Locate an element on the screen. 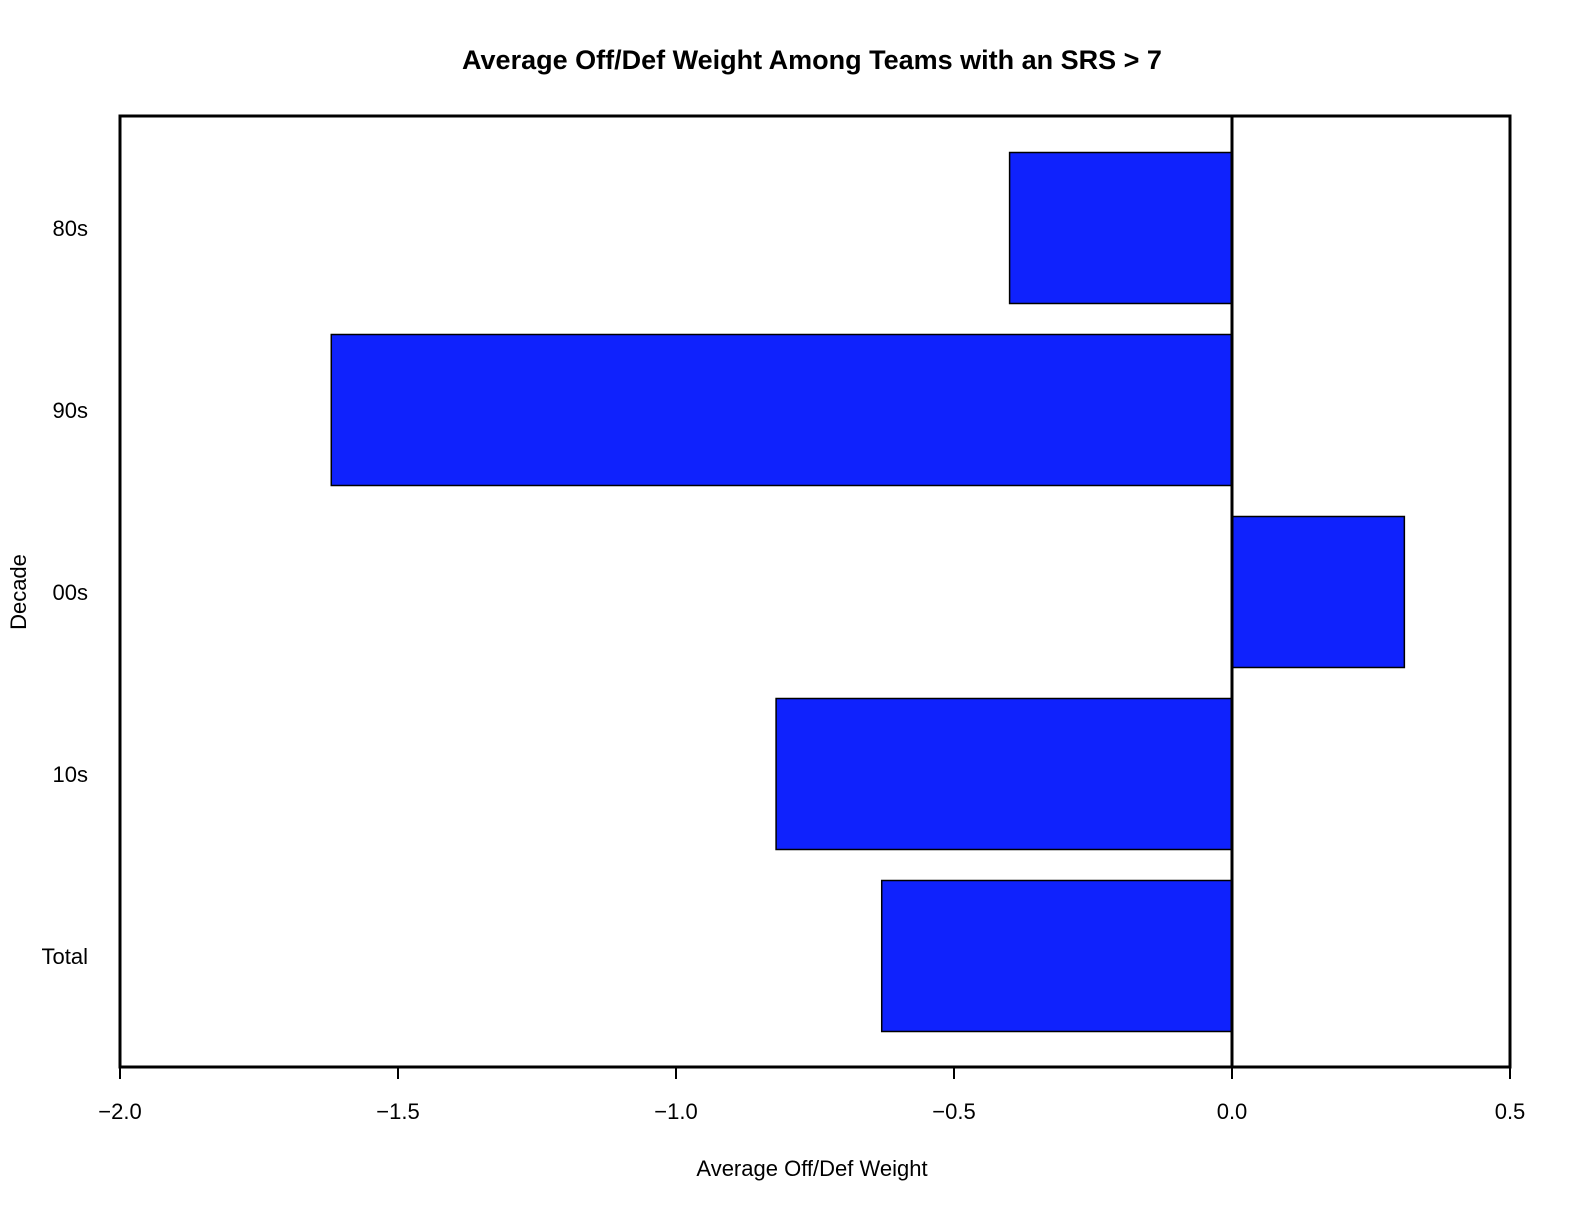 The image size is (1584, 1224). x-tick-label: −2.0 is located at coordinates (119, 1111).